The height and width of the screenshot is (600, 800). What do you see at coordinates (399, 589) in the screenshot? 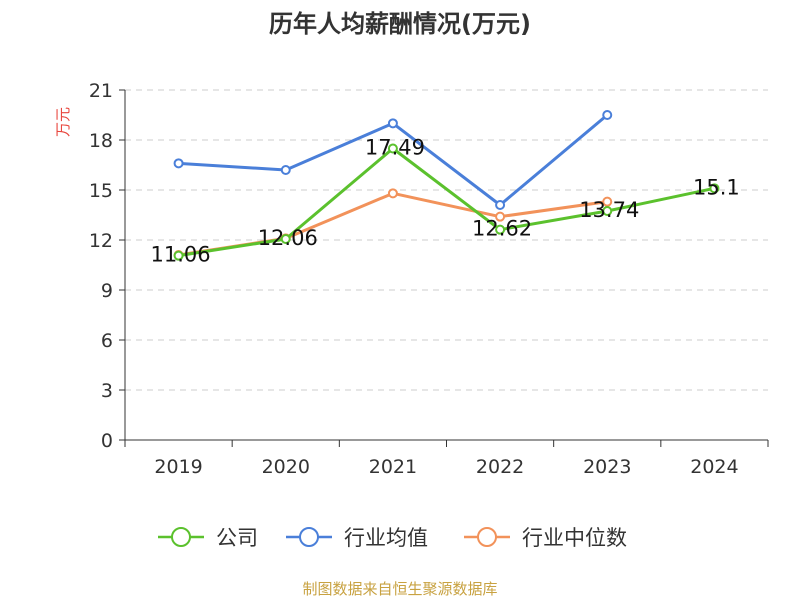
I see `source-note: 制图数据来自恒生聚源数据库` at bounding box center [399, 589].